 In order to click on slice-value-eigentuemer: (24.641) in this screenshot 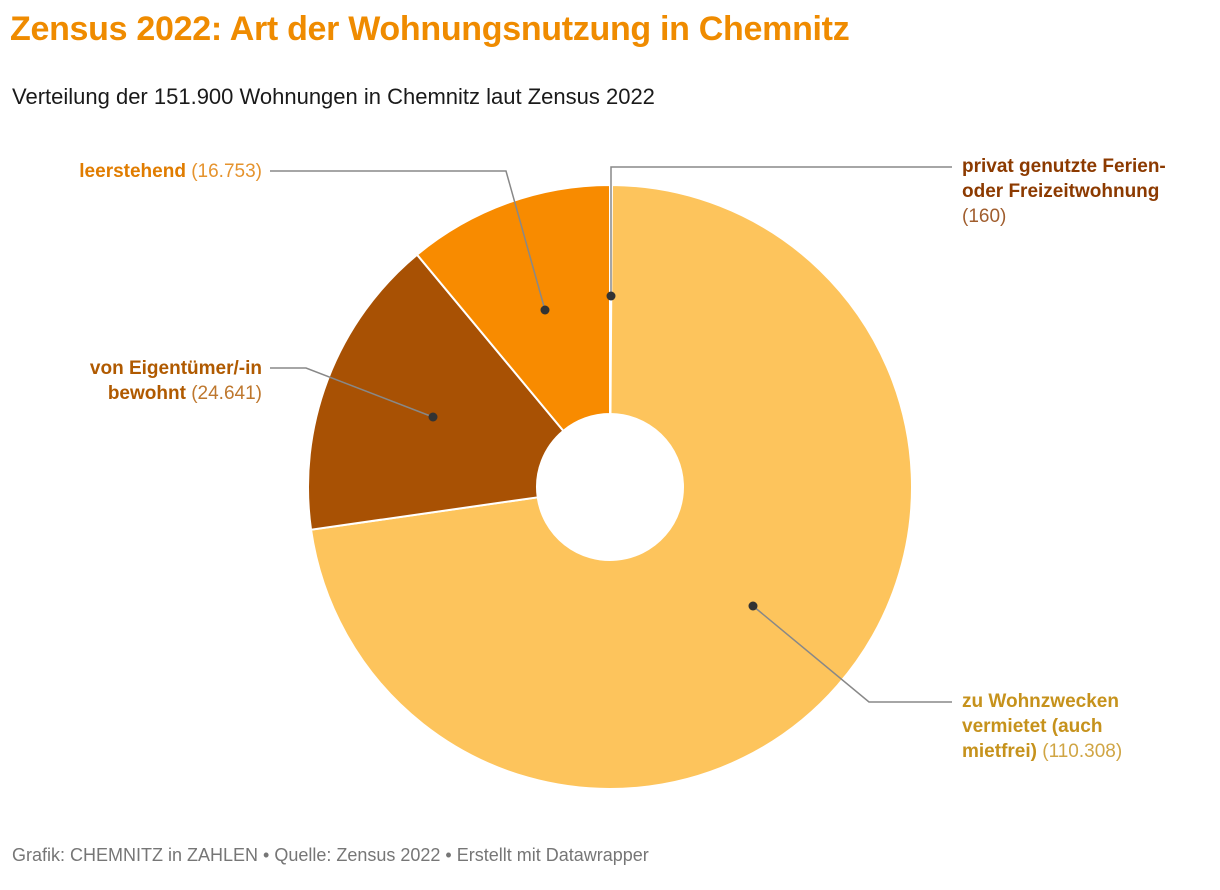, I will do `click(226, 393)`.